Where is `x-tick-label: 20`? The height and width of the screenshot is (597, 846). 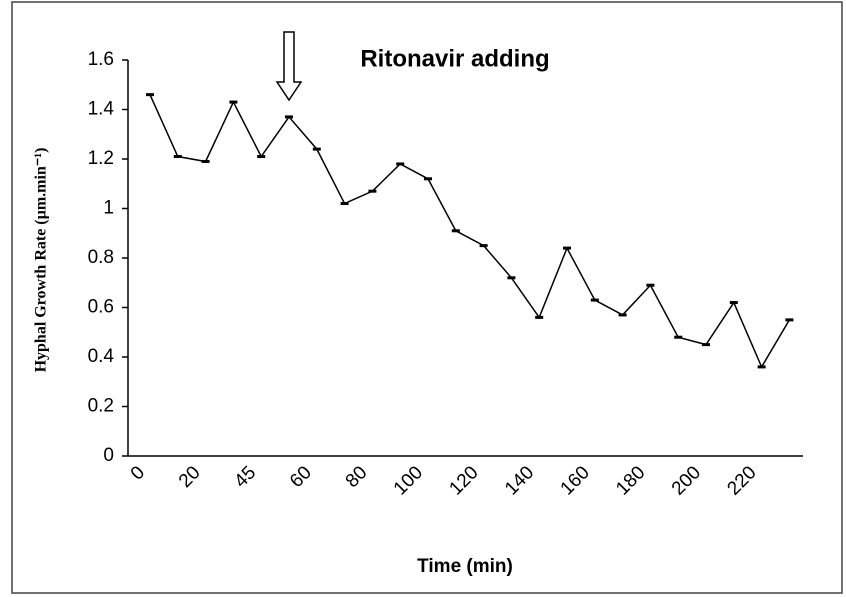 x-tick-label: 20 is located at coordinates (190, 477).